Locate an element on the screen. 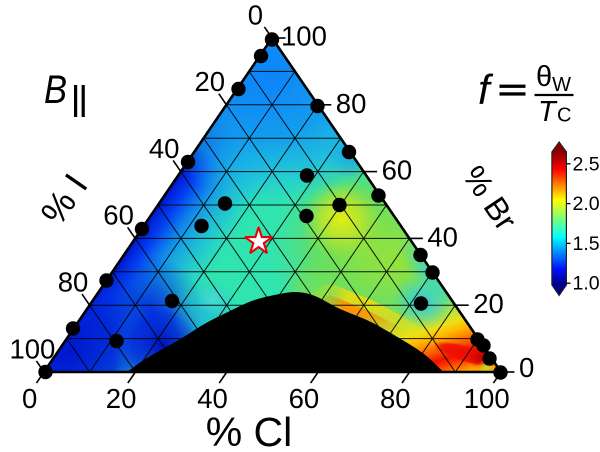 The width and height of the screenshot is (600, 452). svg-text: 1.5 is located at coordinates (586, 244).